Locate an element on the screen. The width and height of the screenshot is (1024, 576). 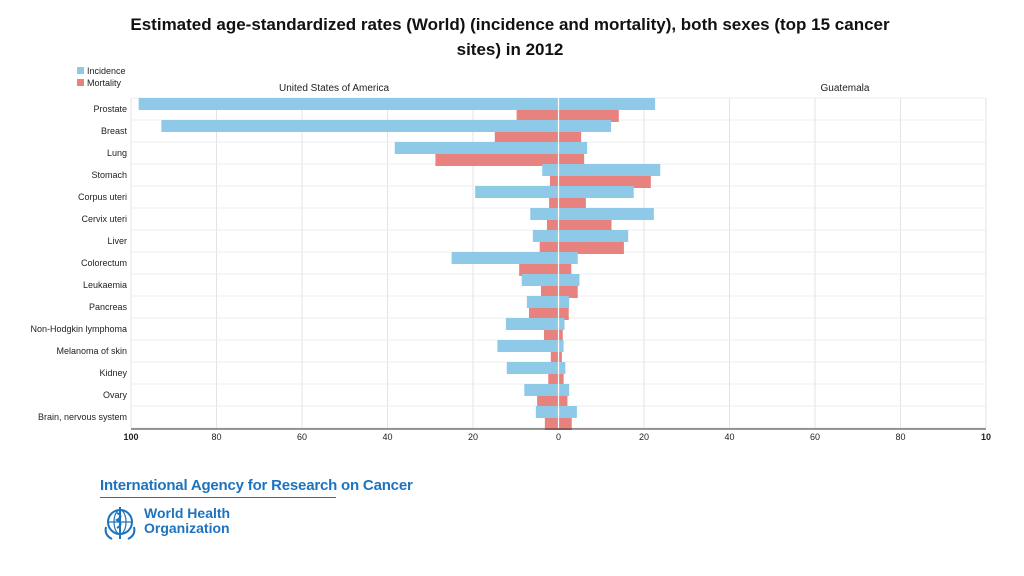
category-label: Non-Hodgkin lymphoma is located at coordinates (78, 329).